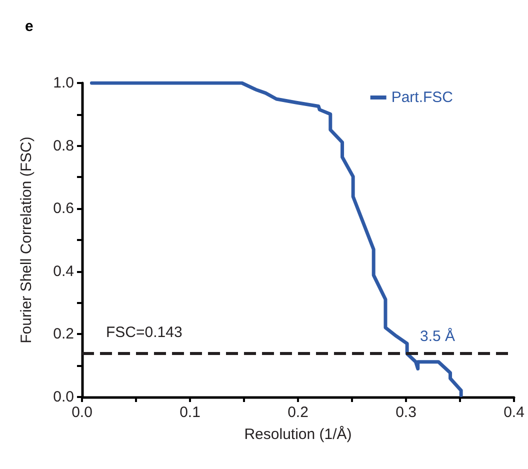  Describe the element at coordinates (63, 145) in the screenshot. I see `y-tick-label: 0.8` at that location.